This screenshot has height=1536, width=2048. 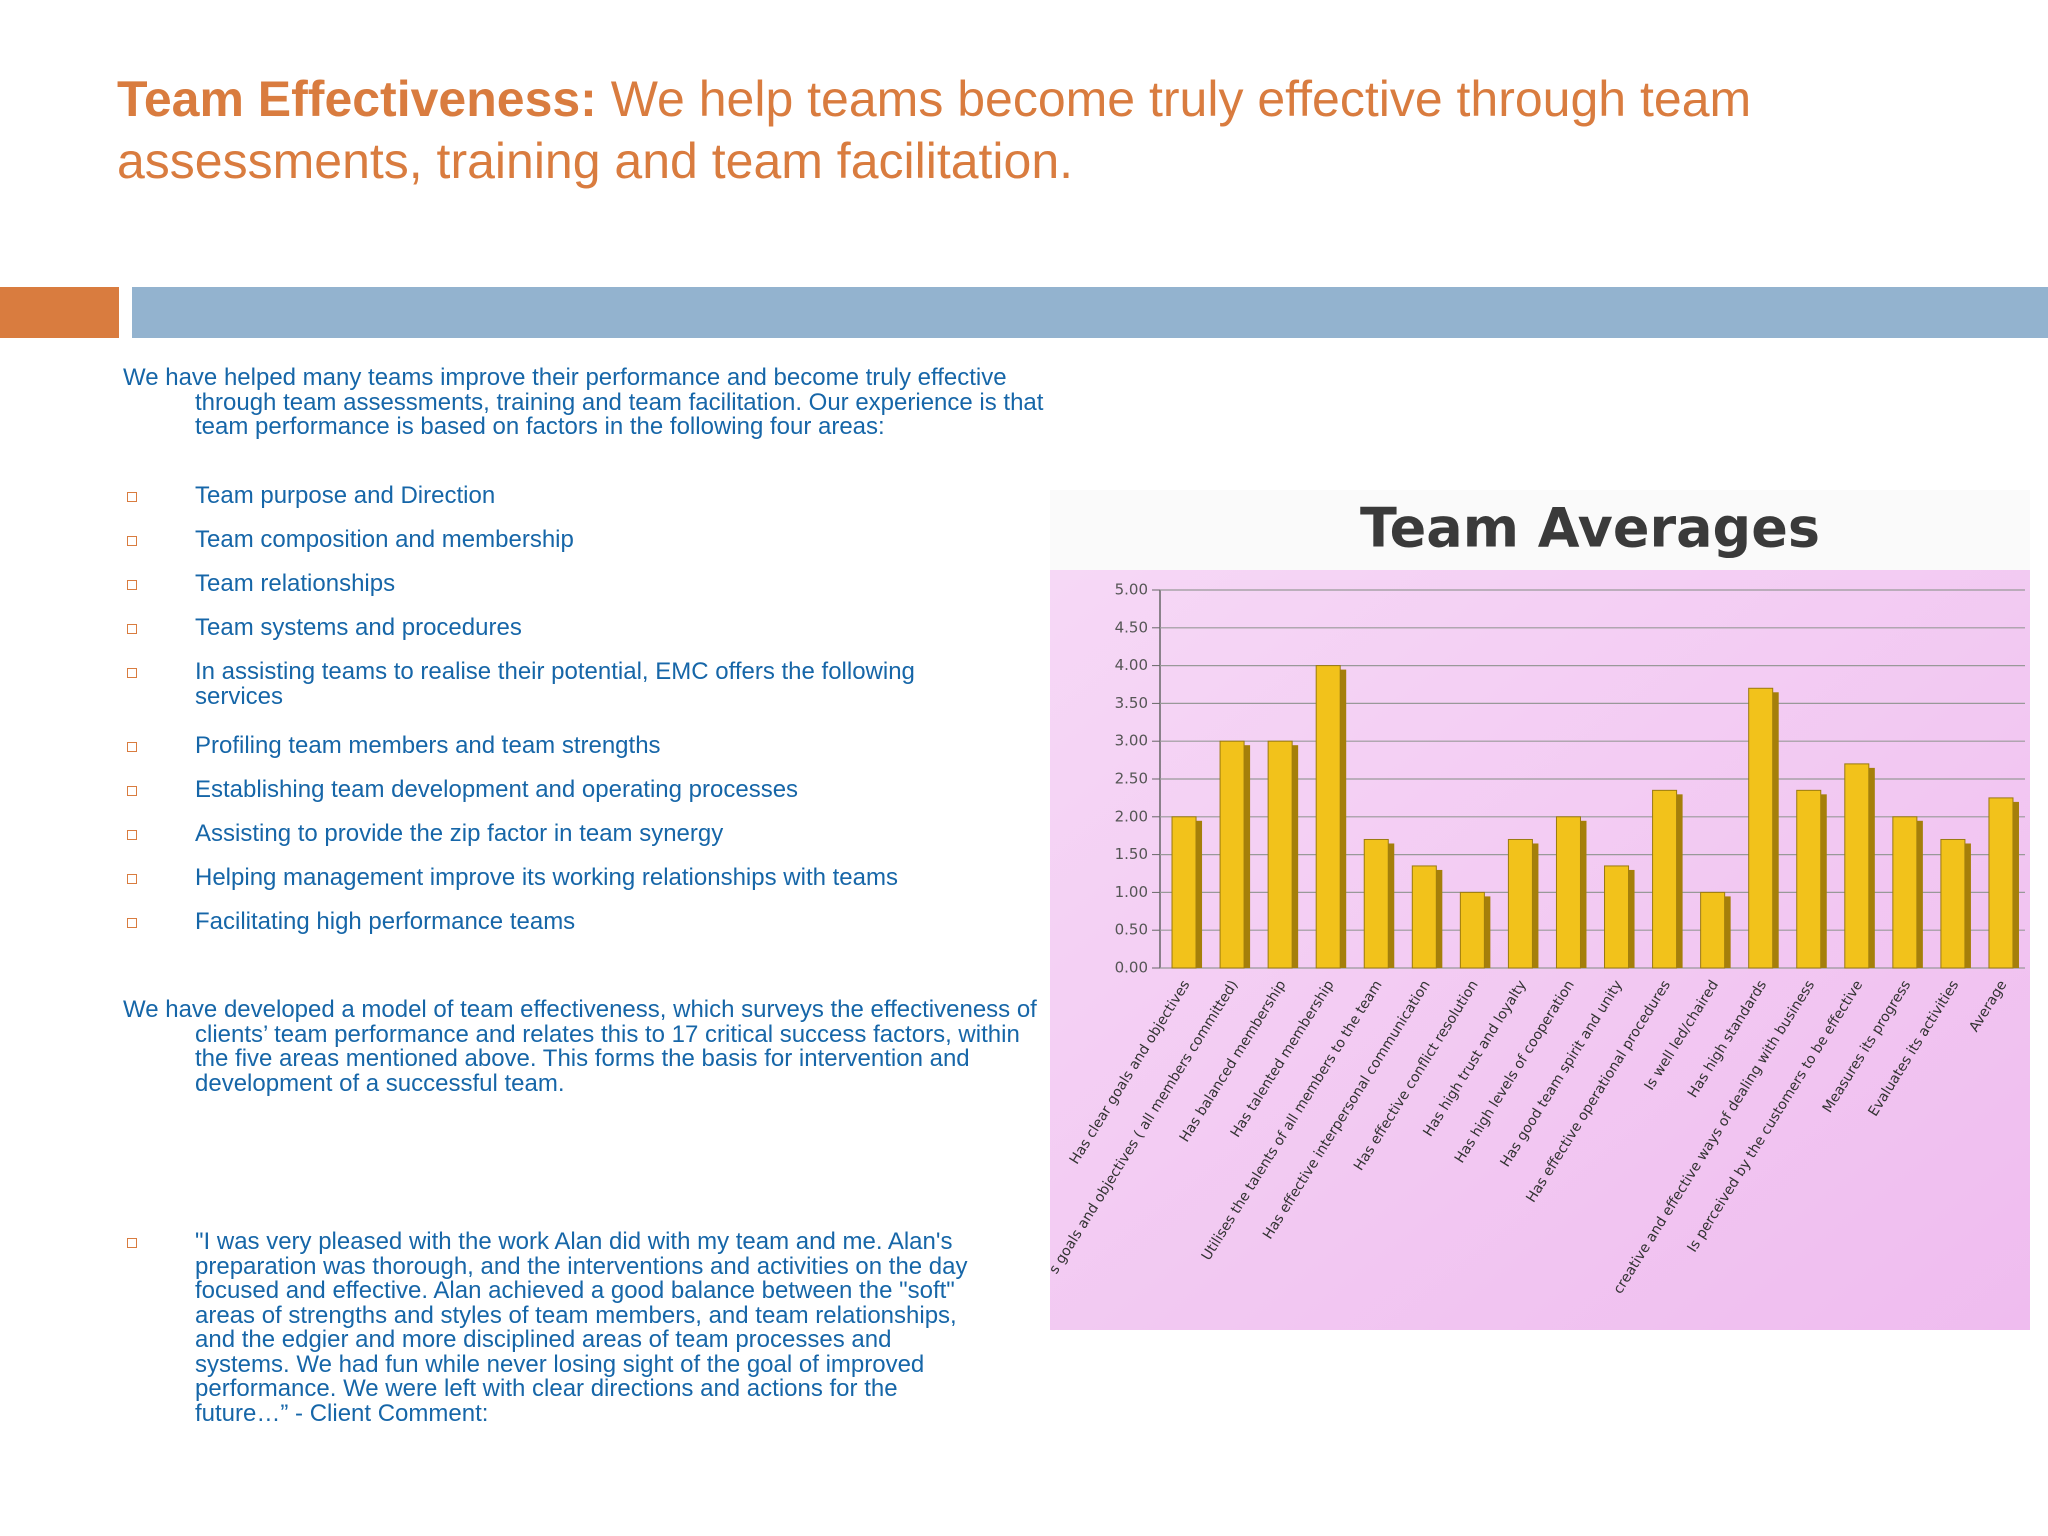 I want to click on y-tick-label: 0.00, so click(x=1131, y=968).